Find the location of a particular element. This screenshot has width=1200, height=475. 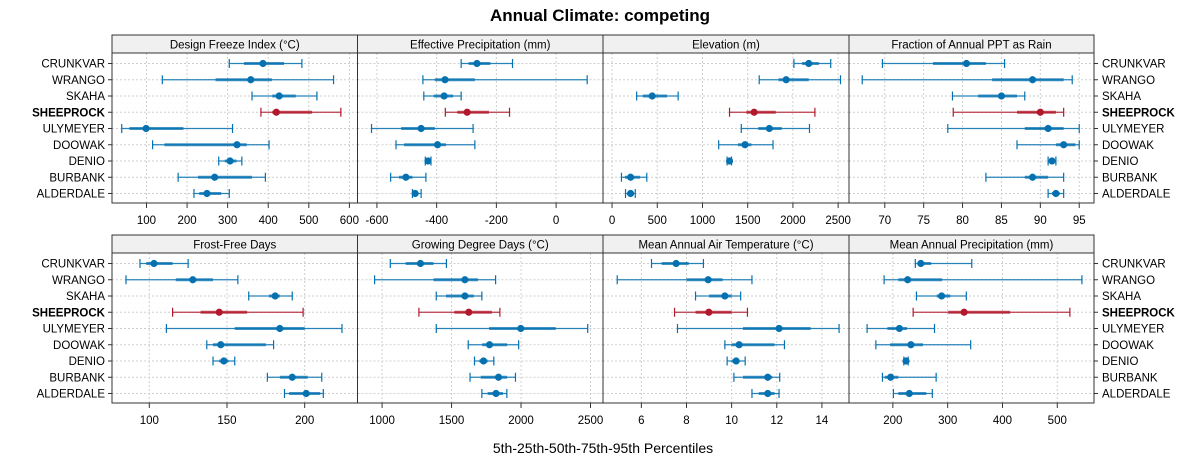

panel-title: Growing Degree Days (°C) is located at coordinates (480, 246).